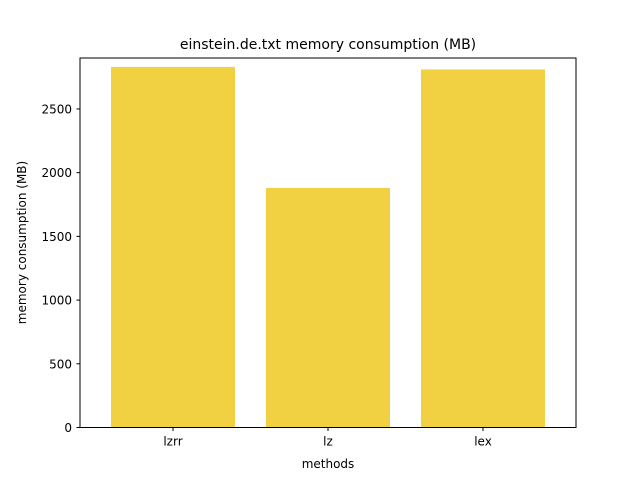 The height and width of the screenshot is (484, 640). What do you see at coordinates (60, 364) in the screenshot?
I see `y-tick-label: 500` at bounding box center [60, 364].